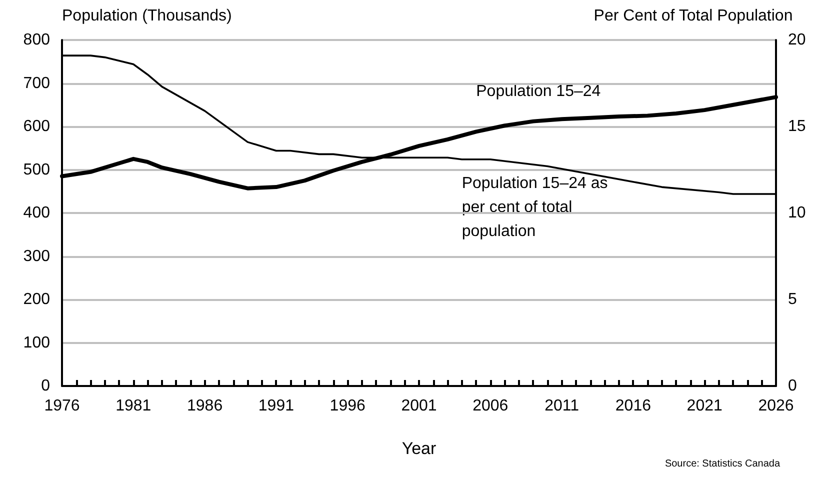 This screenshot has width=819, height=479. I want to click on y-tick-label: 100, so click(36, 343).